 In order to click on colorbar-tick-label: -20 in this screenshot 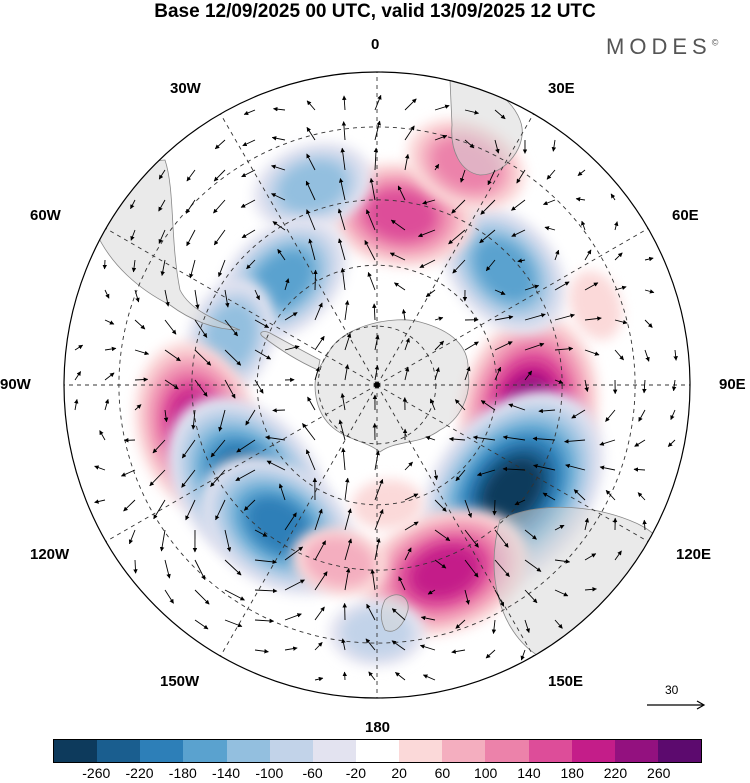, I will do `click(355, 773)`.